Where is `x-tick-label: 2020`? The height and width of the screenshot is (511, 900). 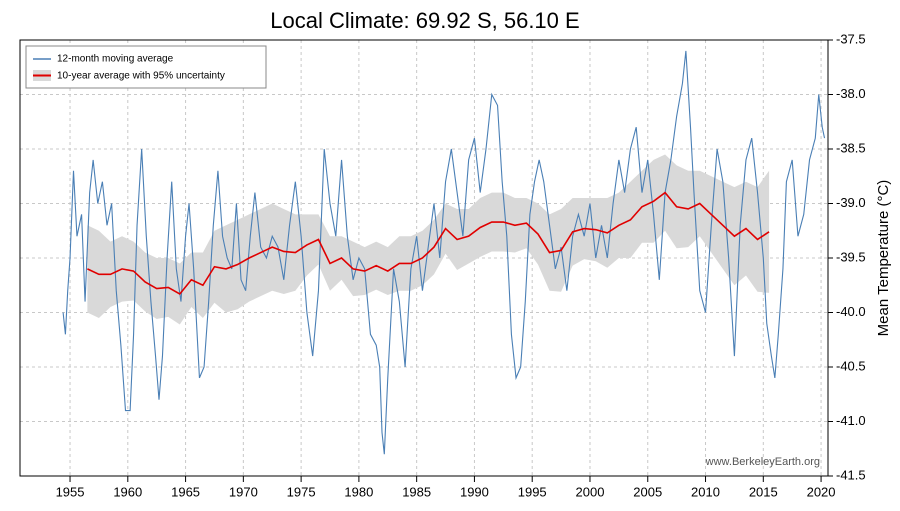
x-tick-label: 2020 is located at coordinates (821, 491).